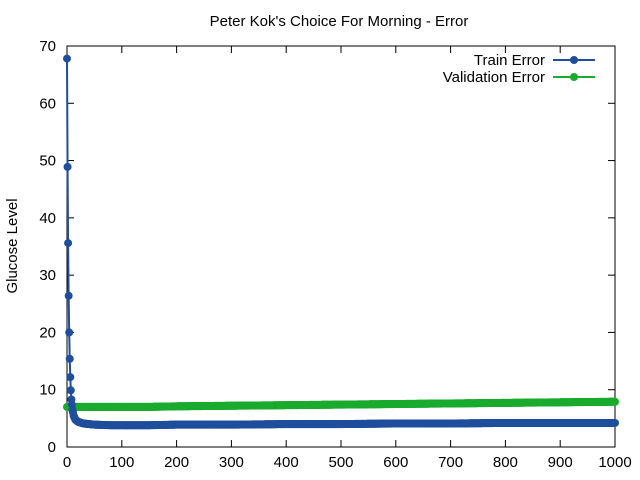 This screenshot has width=640, height=480. I want to click on y-tick-label: 20, so click(47, 332).